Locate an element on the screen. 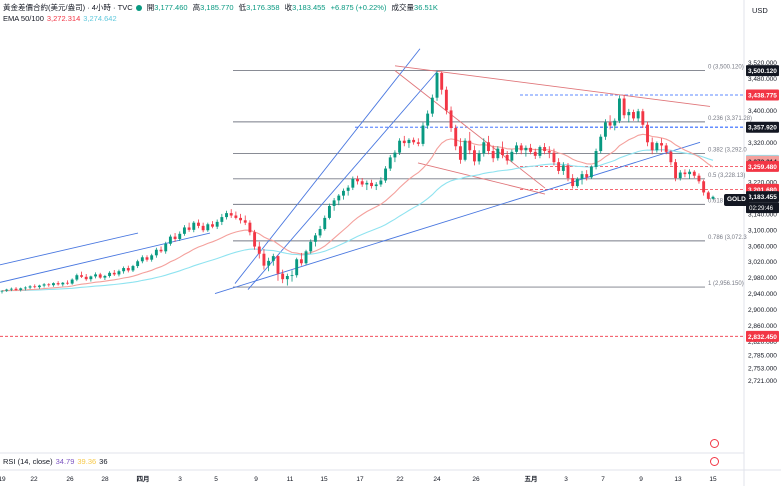 The width and height of the screenshot is (781, 486). x-tick-label: 7 is located at coordinates (603, 479).